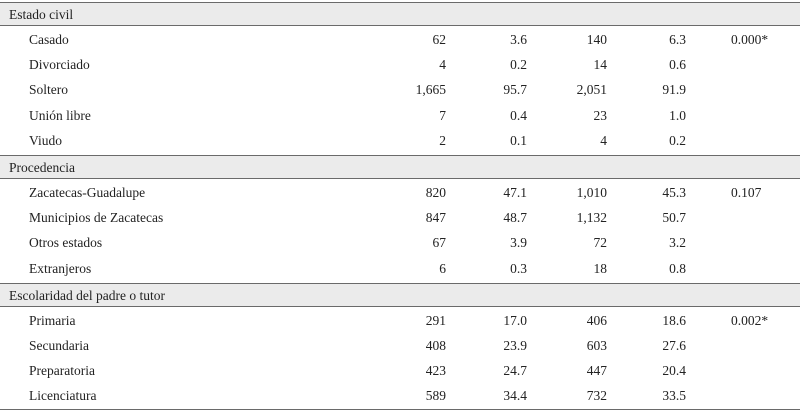 The width and height of the screenshot is (800, 411). I want to click on row-label: Divorciado, so click(59, 64).